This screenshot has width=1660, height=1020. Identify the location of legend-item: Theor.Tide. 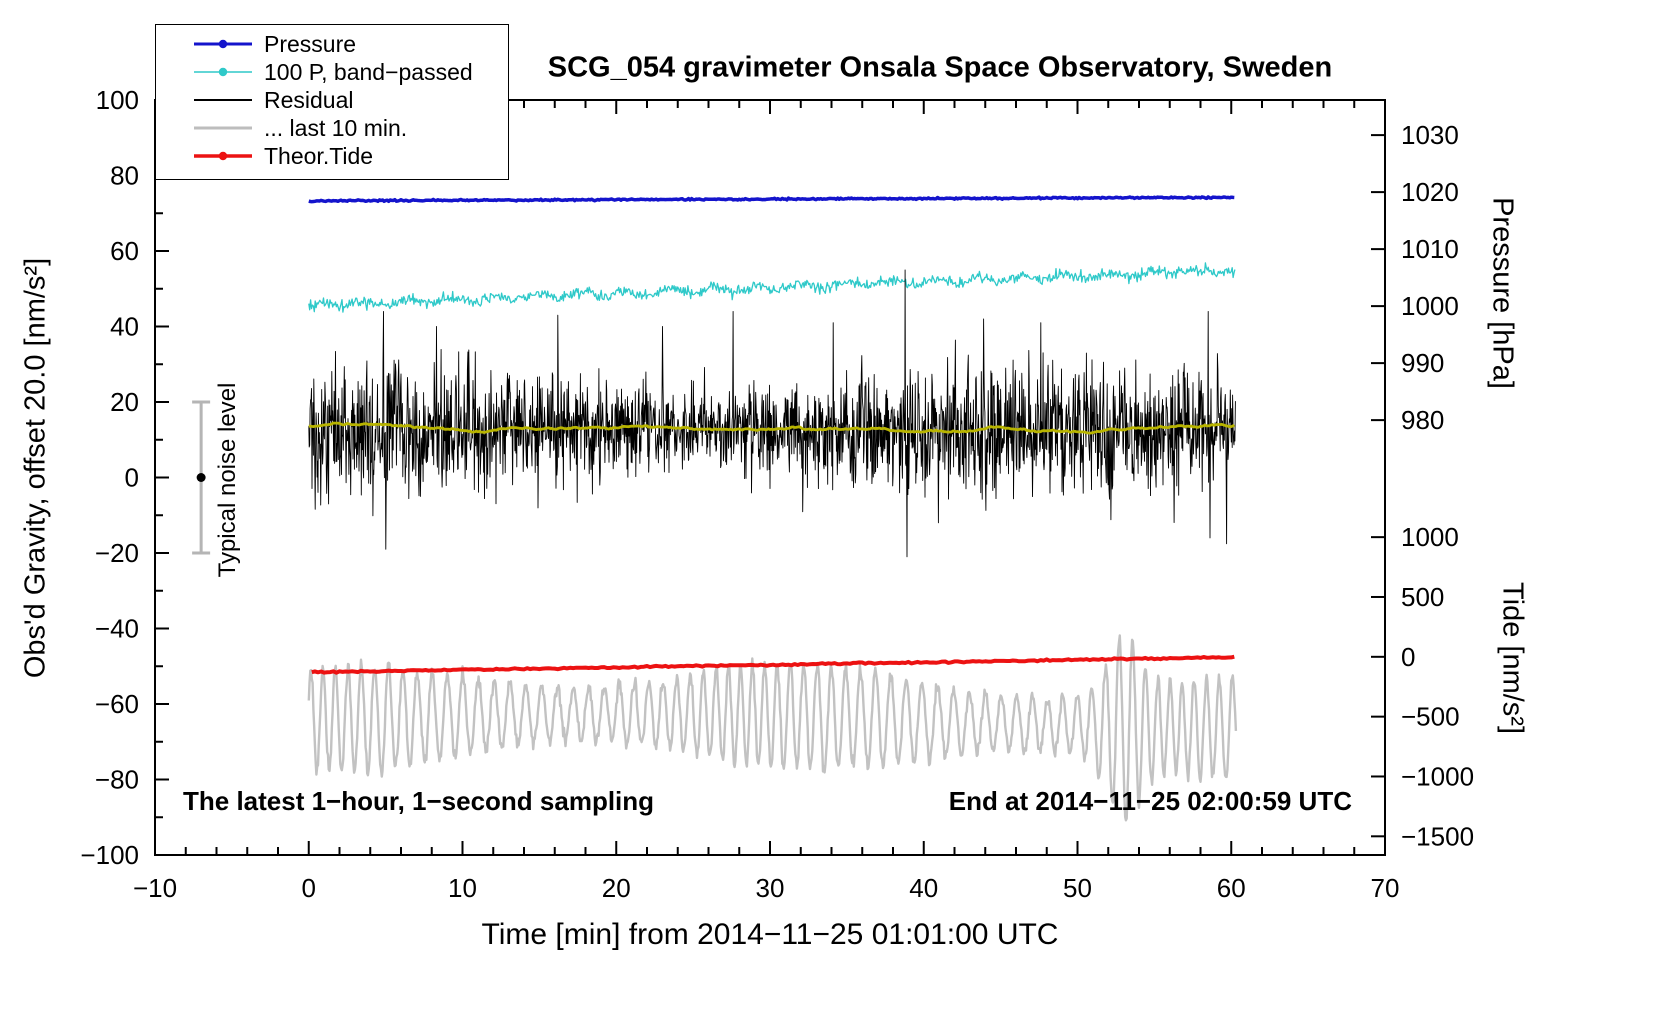
(332, 156).